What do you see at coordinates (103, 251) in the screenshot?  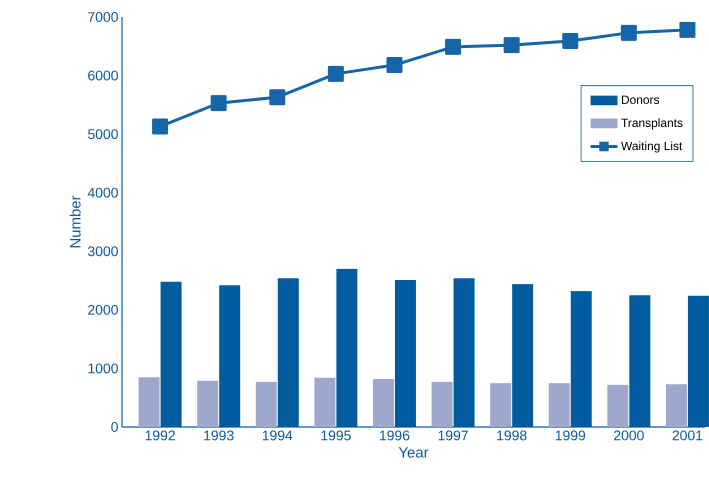 I see `y-tick-label: 3000` at bounding box center [103, 251].